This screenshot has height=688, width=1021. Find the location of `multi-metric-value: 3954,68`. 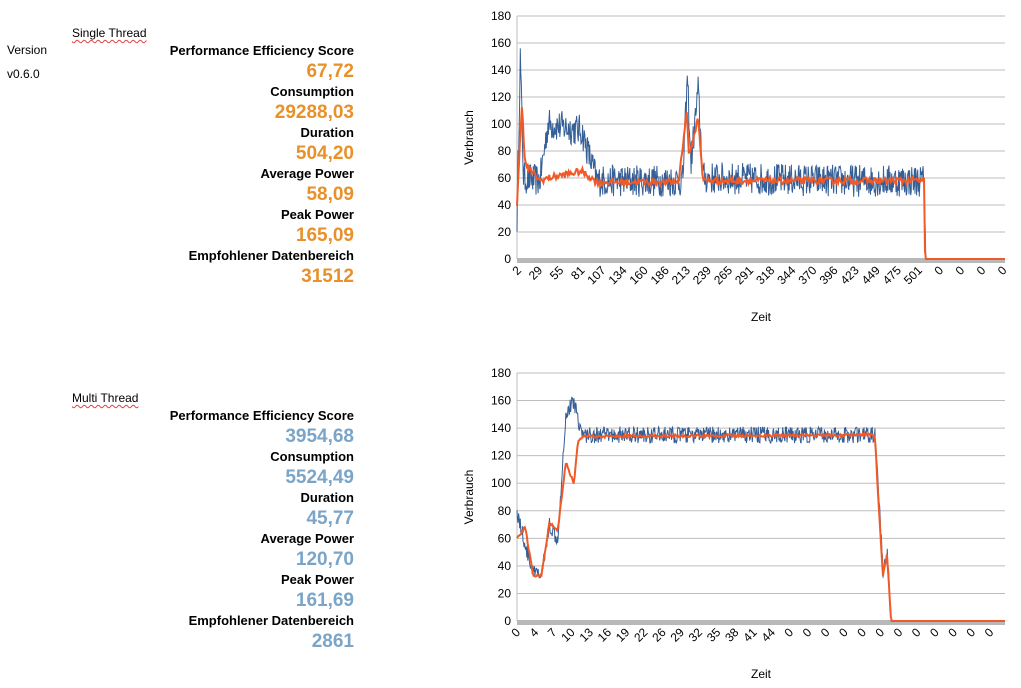

multi-metric-value: 3954,68 is located at coordinates (319, 436).